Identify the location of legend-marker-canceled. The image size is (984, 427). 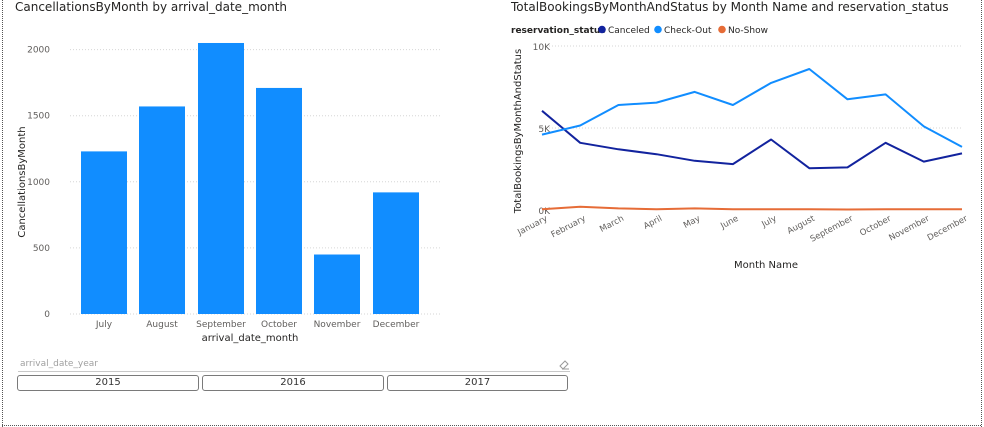
(602, 29).